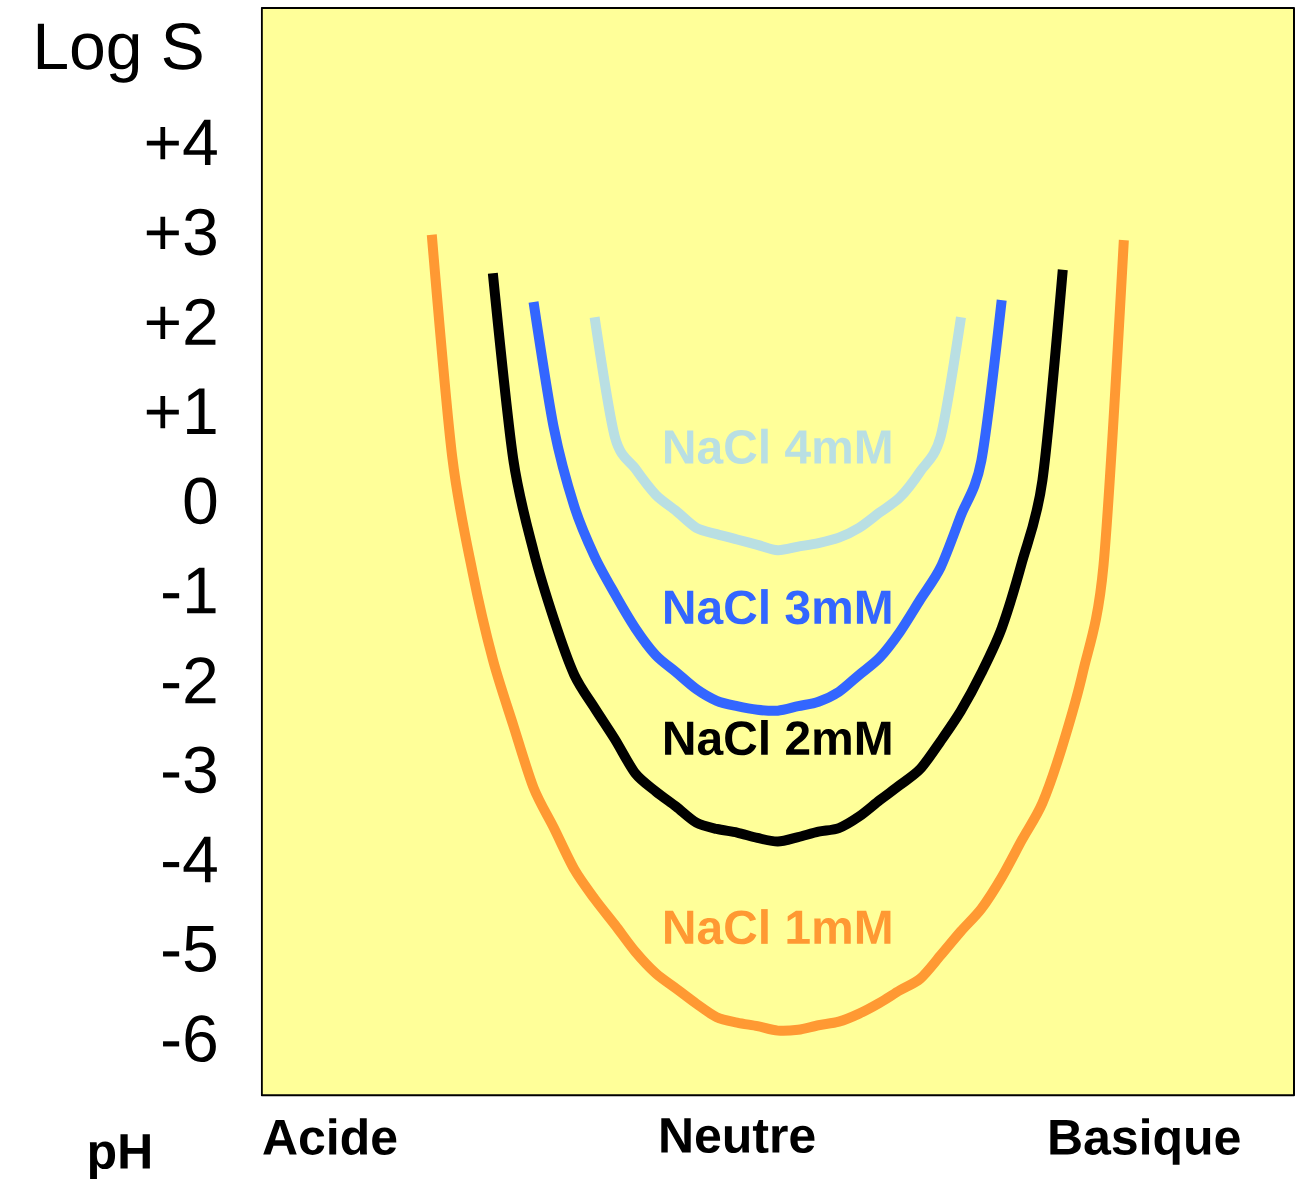 This screenshot has width=1295, height=1186. What do you see at coordinates (778, 446) in the screenshot?
I see `series-label: NaCl 4mM` at bounding box center [778, 446].